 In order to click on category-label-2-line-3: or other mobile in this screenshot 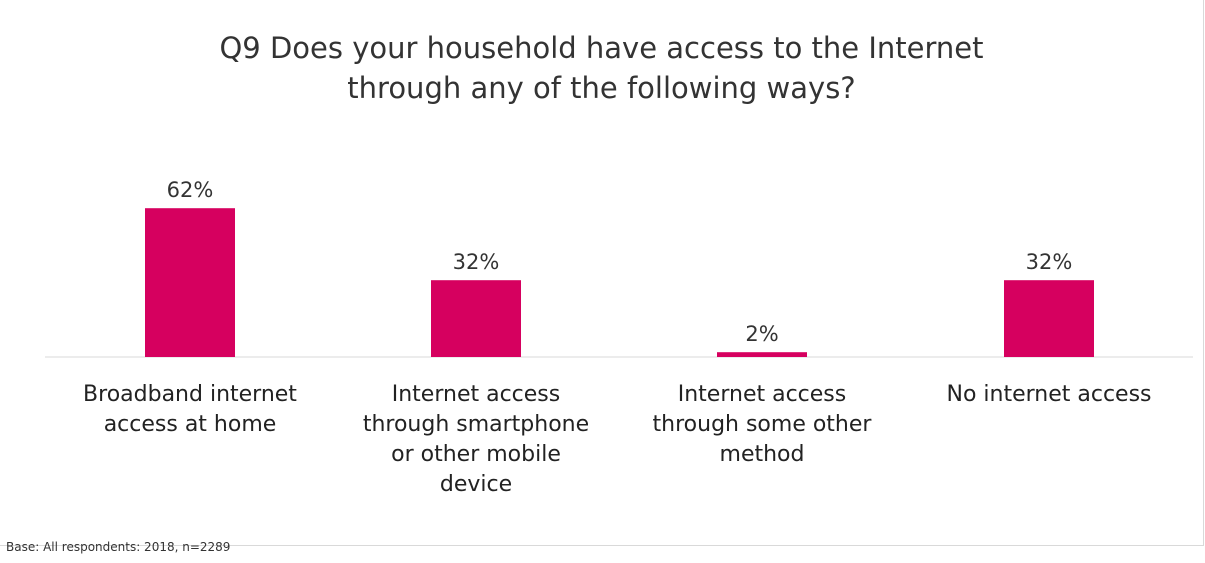, I will do `click(476, 454)`.